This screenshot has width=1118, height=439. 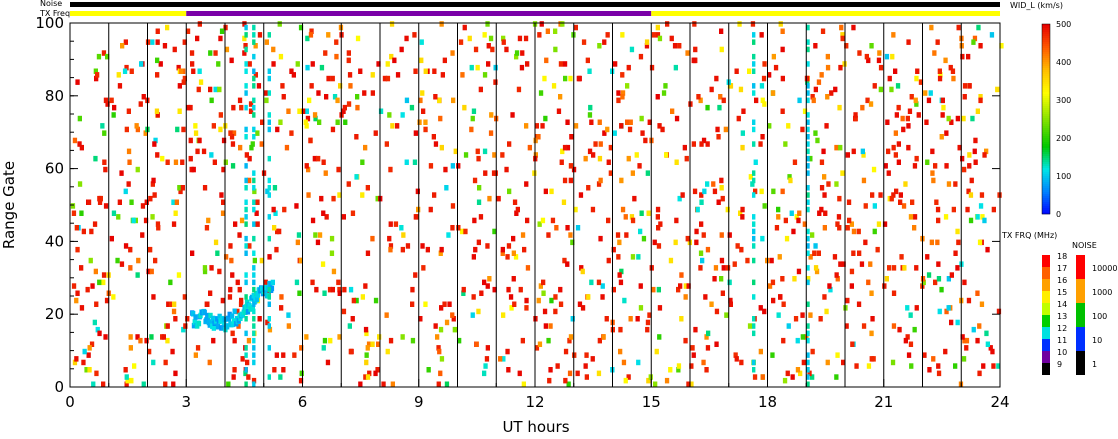 I want to click on txfreq-swatch, so click(x=1046, y=333).